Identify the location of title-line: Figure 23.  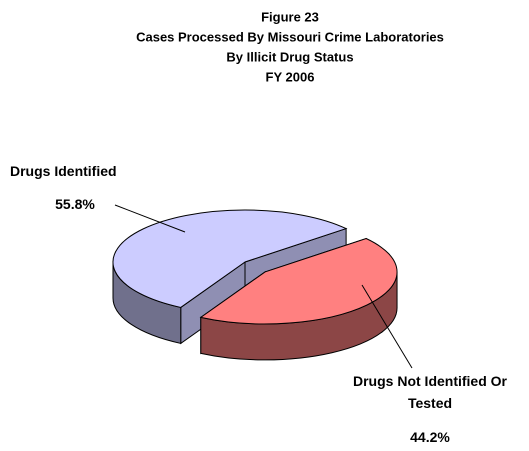
(290, 16).